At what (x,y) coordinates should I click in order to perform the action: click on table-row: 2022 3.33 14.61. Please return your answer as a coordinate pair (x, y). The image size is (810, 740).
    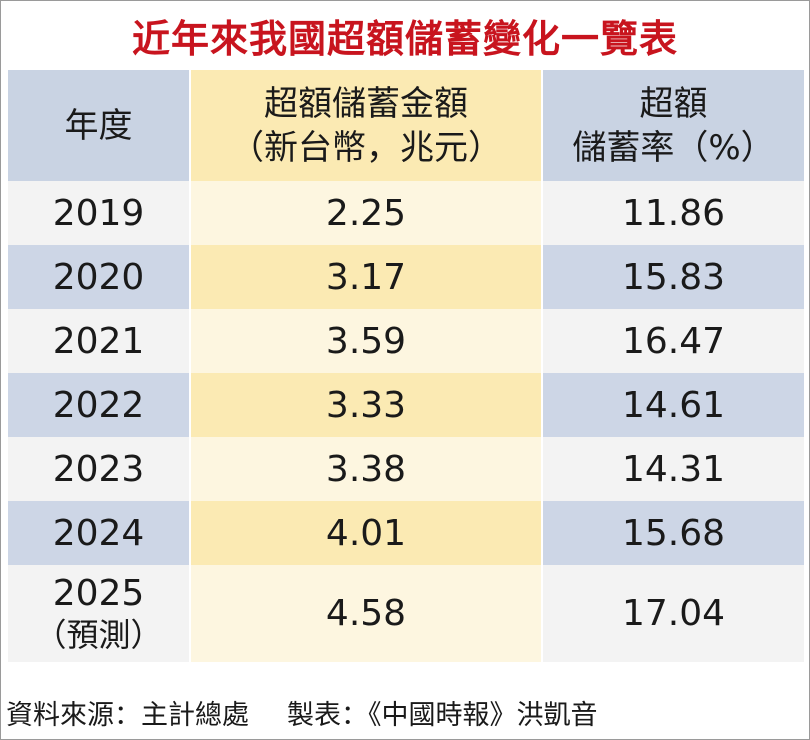
    Looking at the image, I should click on (406, 405).